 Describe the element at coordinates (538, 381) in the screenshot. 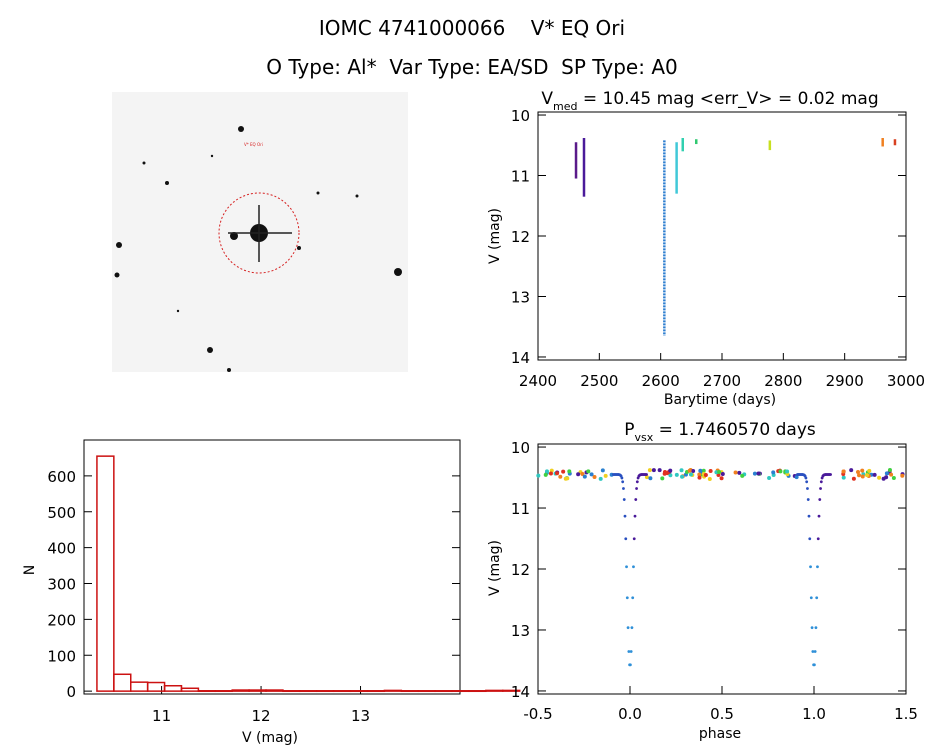

I see `lc-xtick-label-0: 2400` at that location.